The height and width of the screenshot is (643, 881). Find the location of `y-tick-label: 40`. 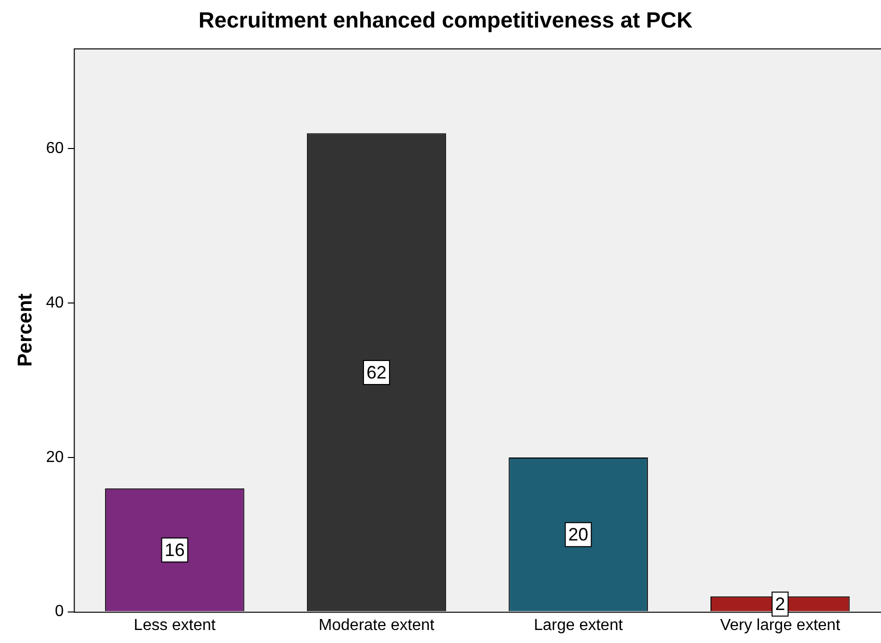

y-tick-label: 40 is located at coordinates (55, 303).